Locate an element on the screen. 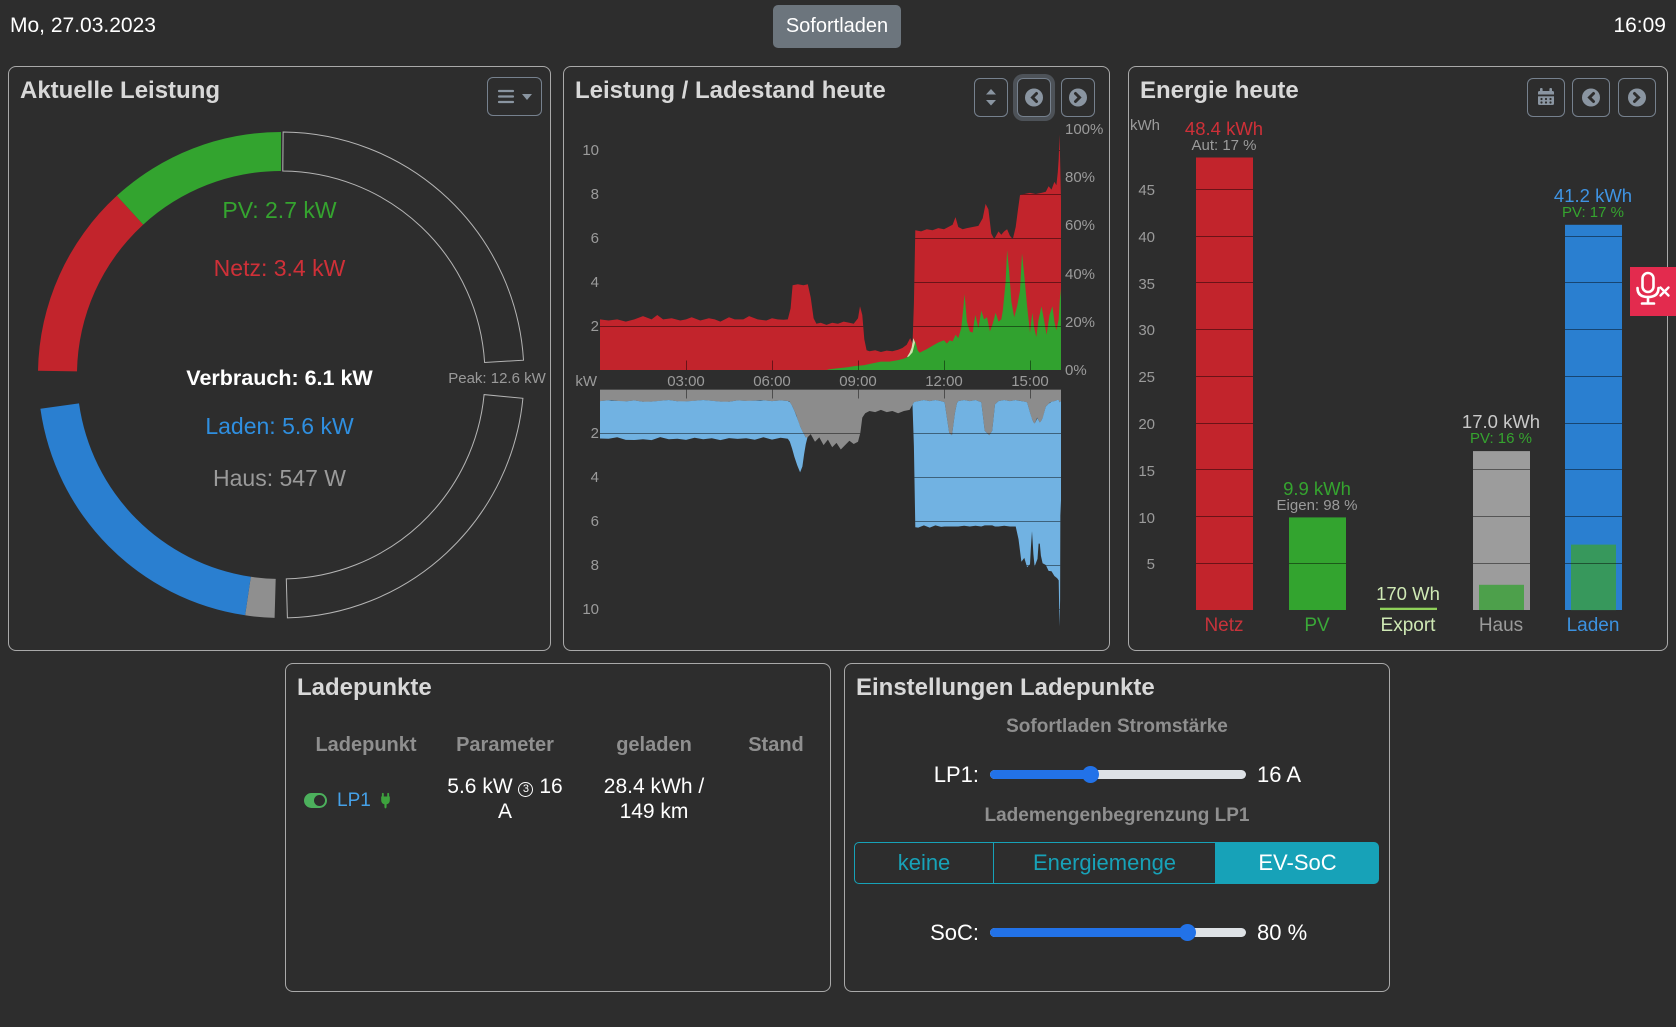  svg-text: 100% is located at coordinates (1084, 129).